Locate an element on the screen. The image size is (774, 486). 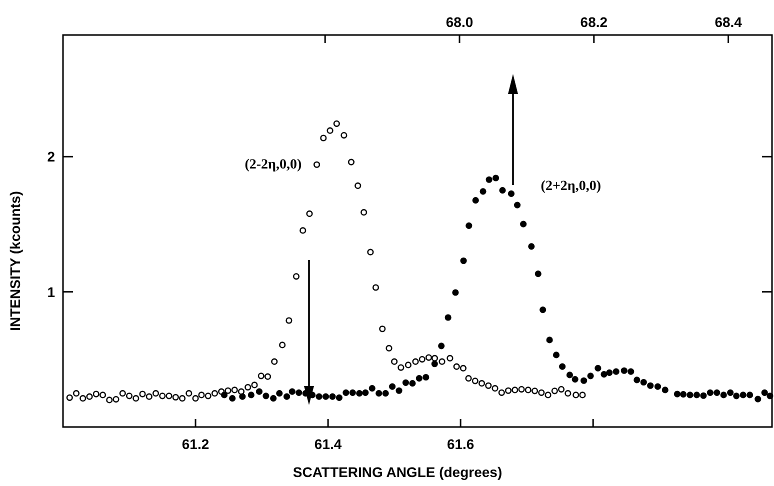
y-tick-label: 2 is located at coordinates (51, 156).